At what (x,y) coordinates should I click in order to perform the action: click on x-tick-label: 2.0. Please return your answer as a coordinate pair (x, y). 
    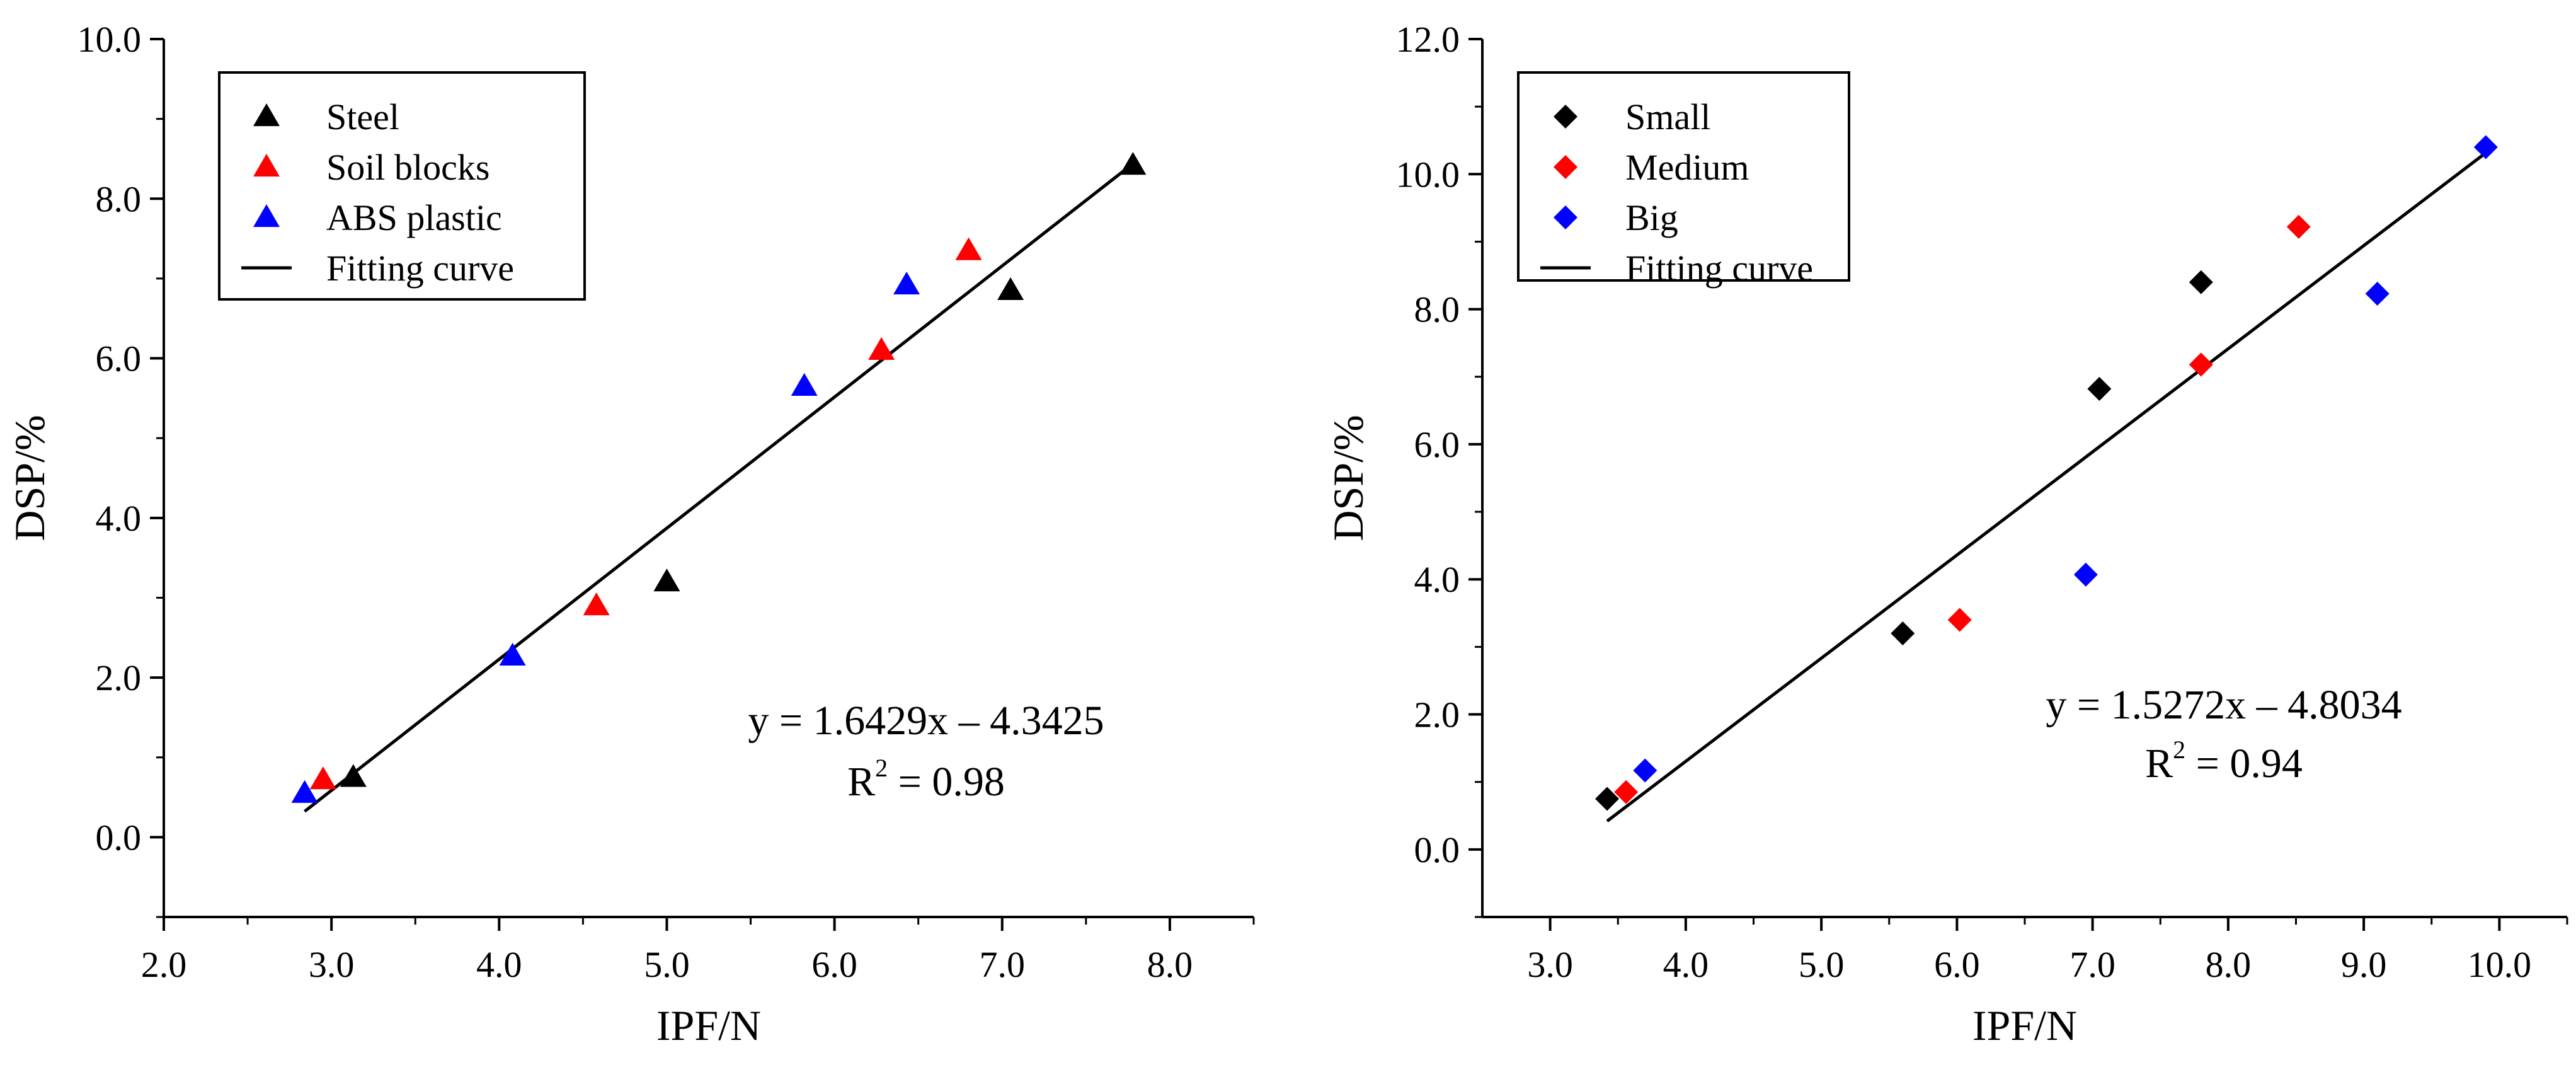
    Looking at the image, I should click on (164, 965).